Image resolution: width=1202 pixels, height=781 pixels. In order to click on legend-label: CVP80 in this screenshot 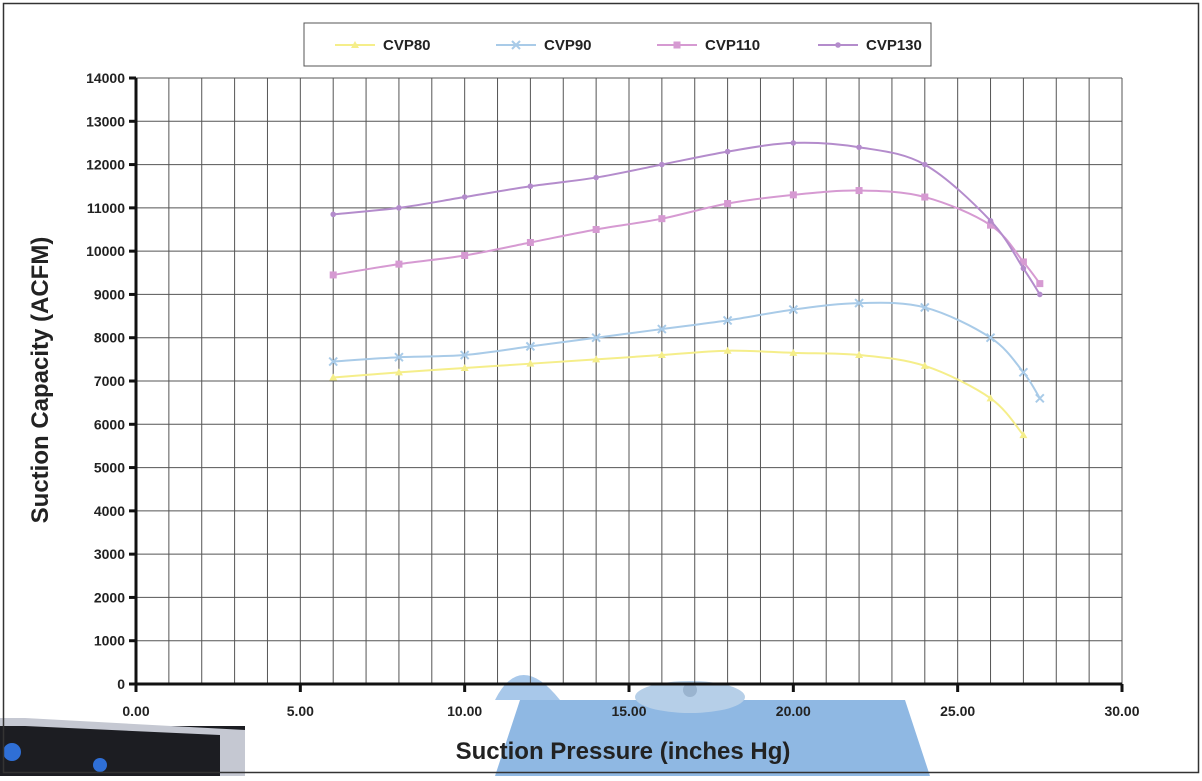, I will do `click(407, 45)`.